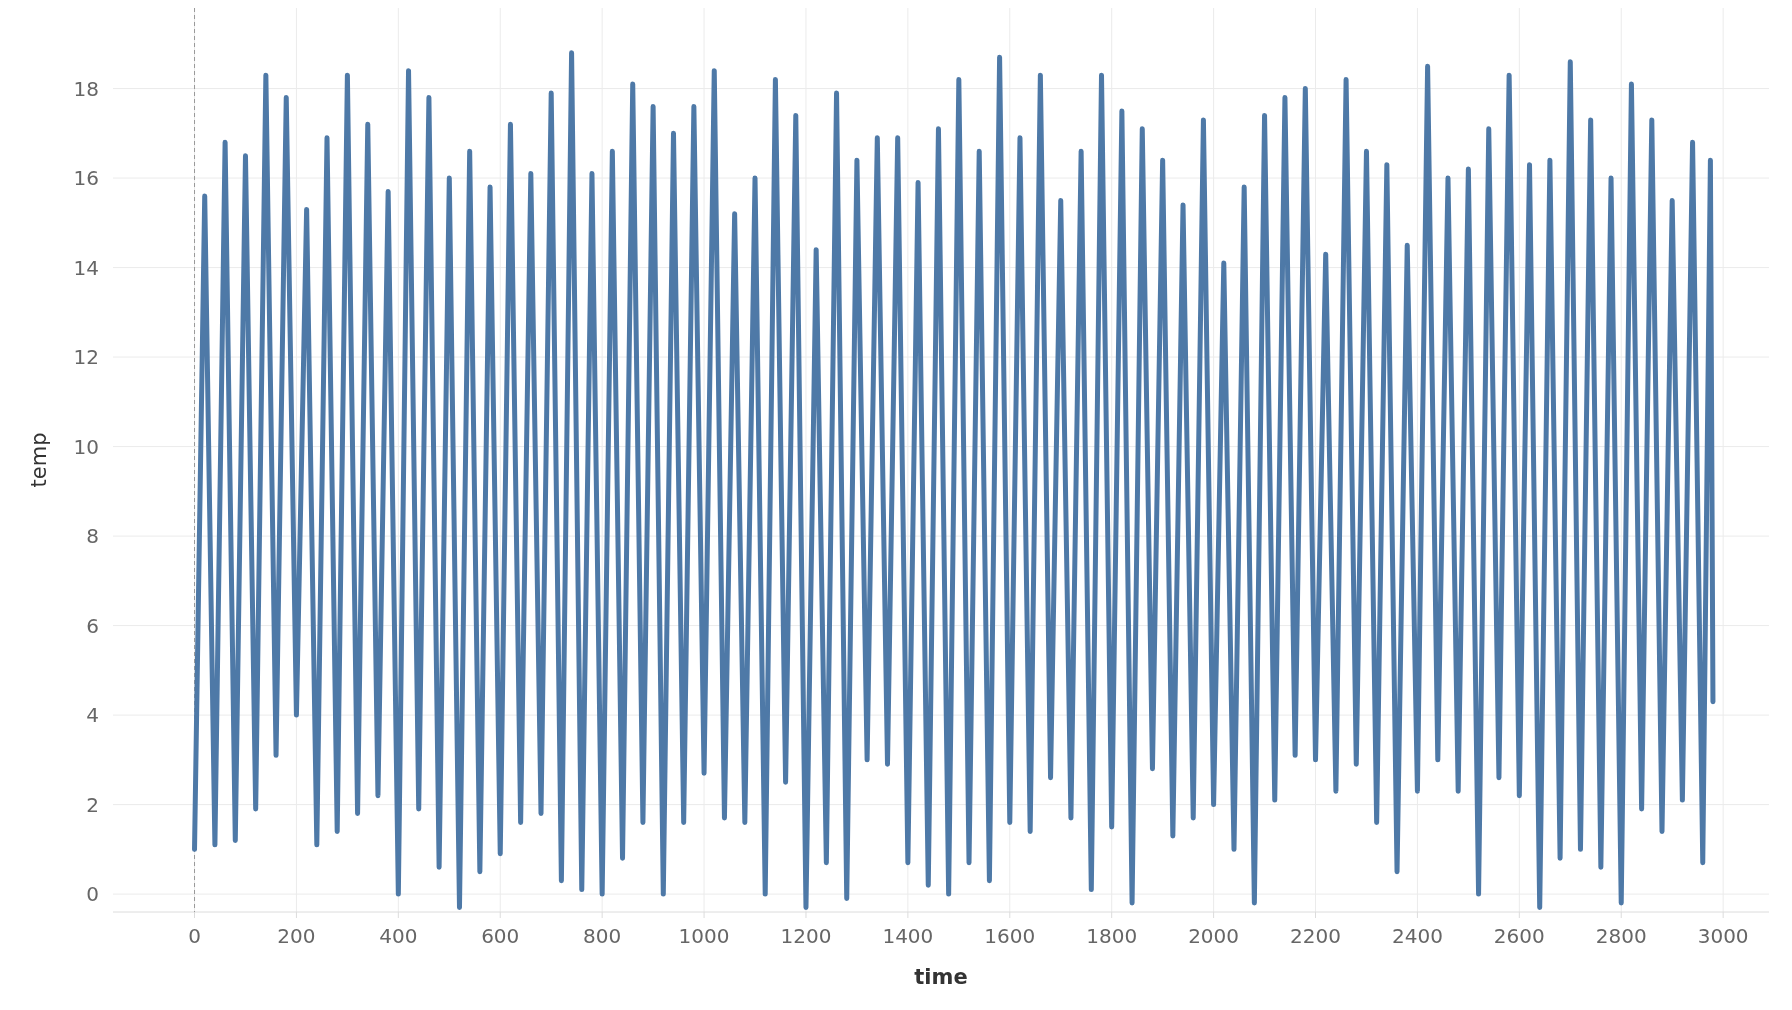 Image resolution: width=1792 pixels, height=1010 pixels. Describe the element at coordinates (86, 267) in the screenshot. I see `y-tick-label: 14` at that location.